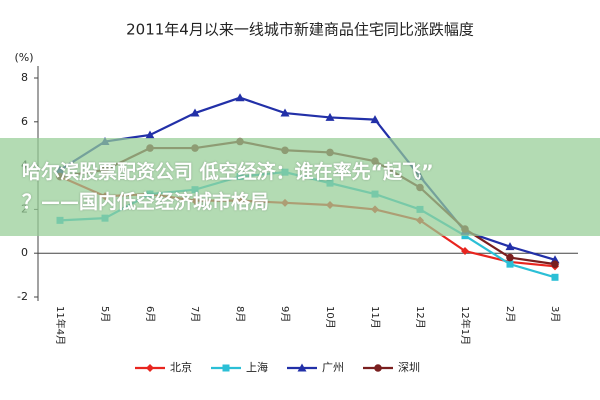  What do you see at coordinates (333, 367) in the screenshot?
I see `legend-label: 广州` at bounding box center [333, 367].